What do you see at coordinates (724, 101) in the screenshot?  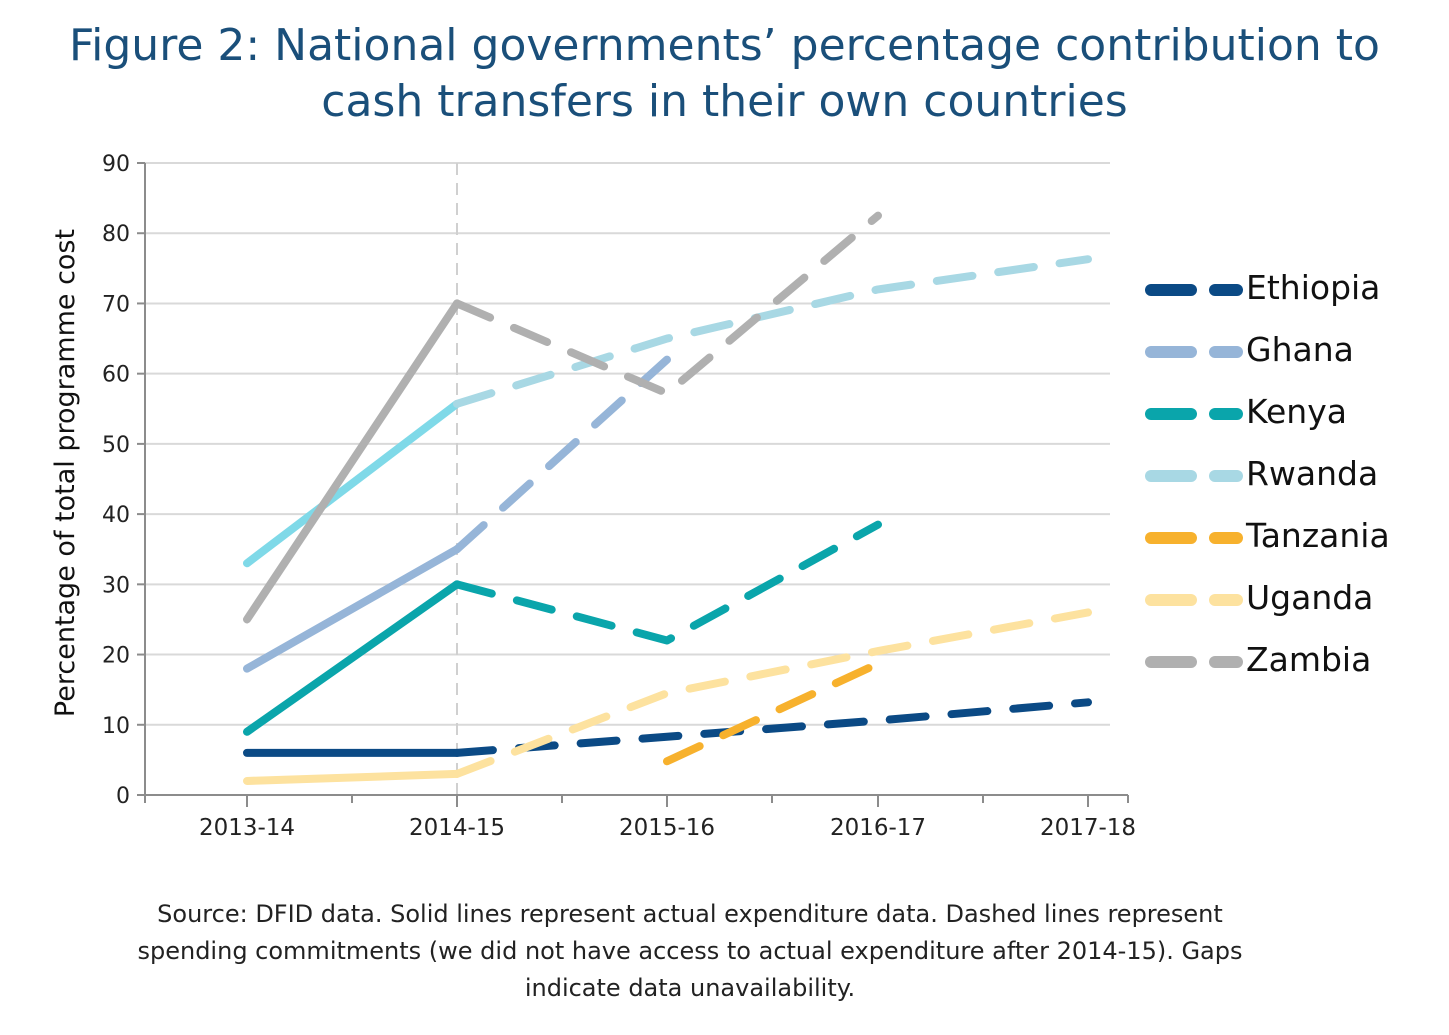 I see `chart-title-line-2: cash transfers in their own countries` at bounding box center [724, 101].